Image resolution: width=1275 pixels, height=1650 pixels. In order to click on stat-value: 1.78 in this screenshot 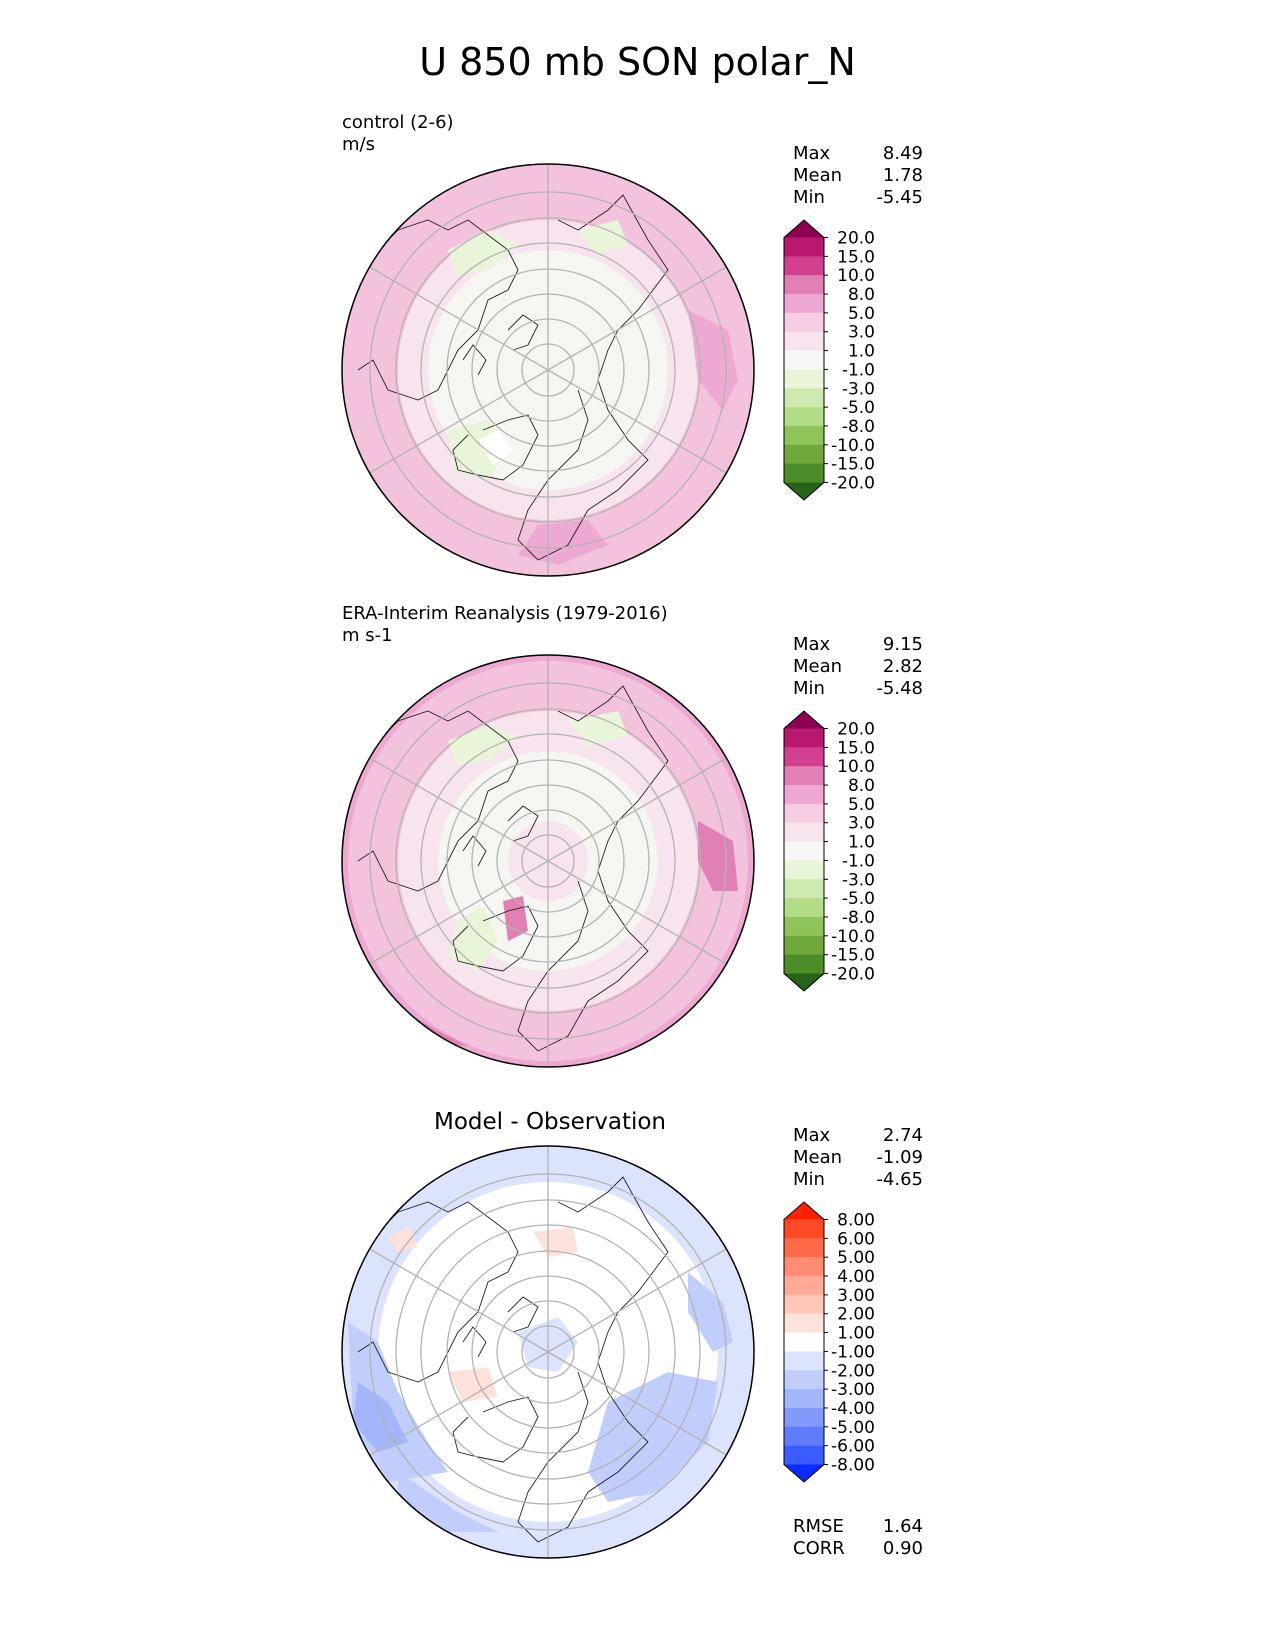, I will do `click(902, 175)`.